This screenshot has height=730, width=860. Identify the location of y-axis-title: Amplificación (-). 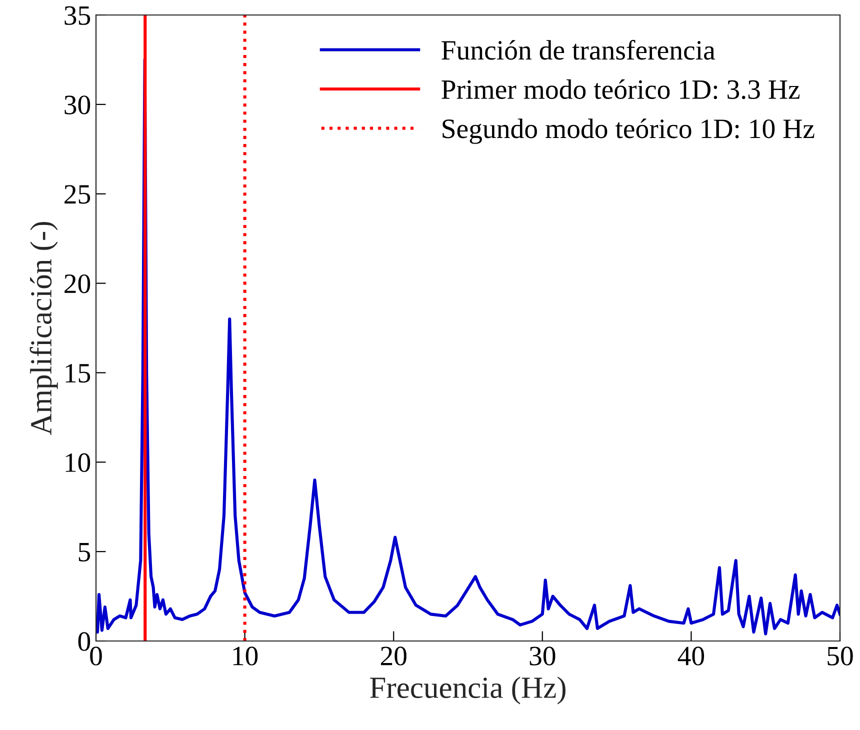
(44, 329).